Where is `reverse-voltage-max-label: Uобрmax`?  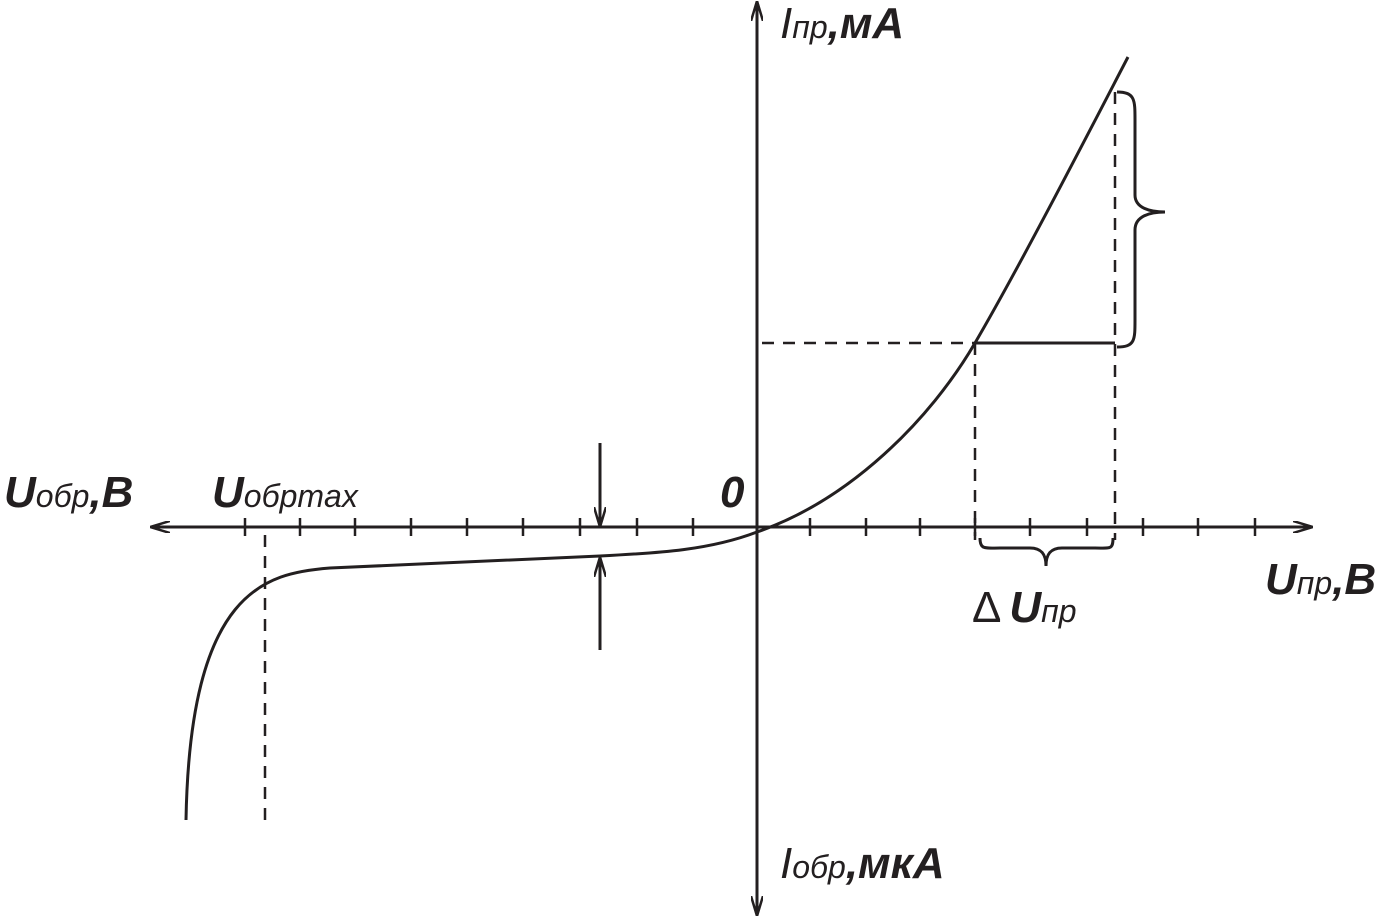
reverse-voltage-max-label: Uобрmax is located at coordinates (285, 492).